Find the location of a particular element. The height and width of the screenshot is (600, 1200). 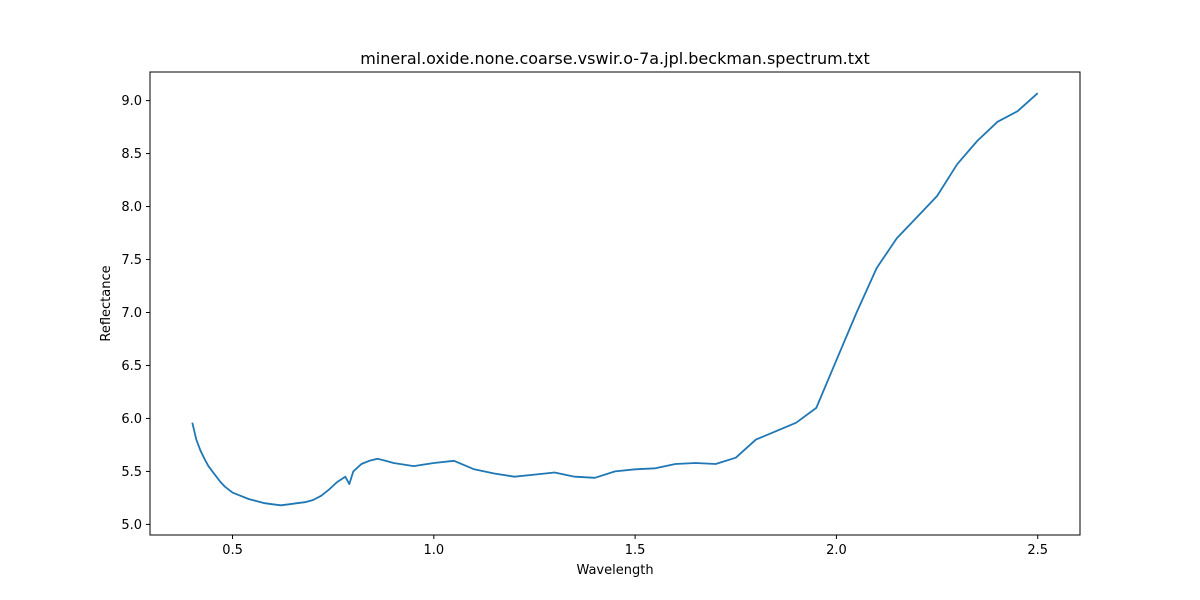

y-tick-label: 8.0 is located at coordinates (131, 207).